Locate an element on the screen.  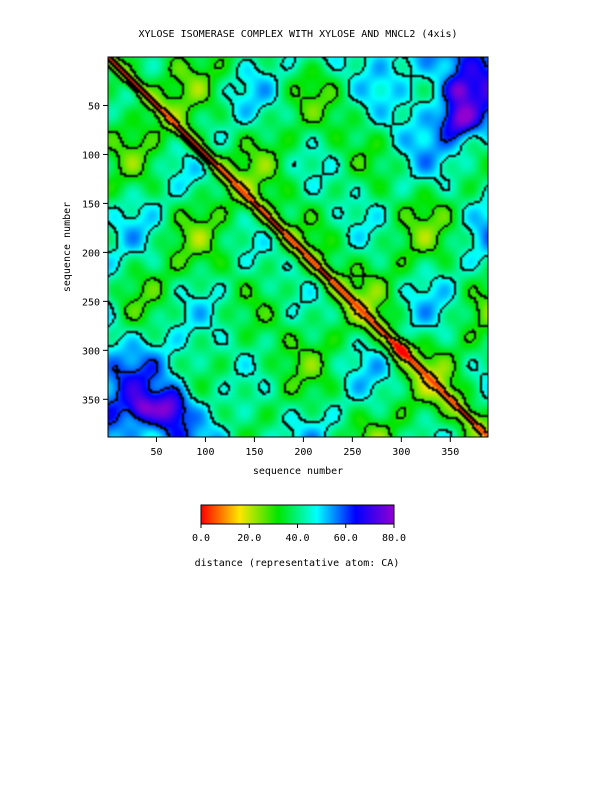
colorbar-tick-label: 0.0 is located at coordinates (201, 538).